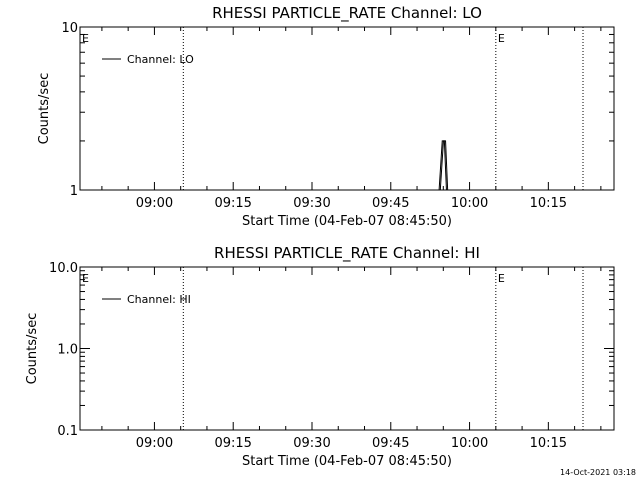 The height and width of the screenshot is (480, 640). What do you see at coordinates (67, 431) in the screenshot?
I see `y-tick-label: 0.1` at bounding box center [67, 431].